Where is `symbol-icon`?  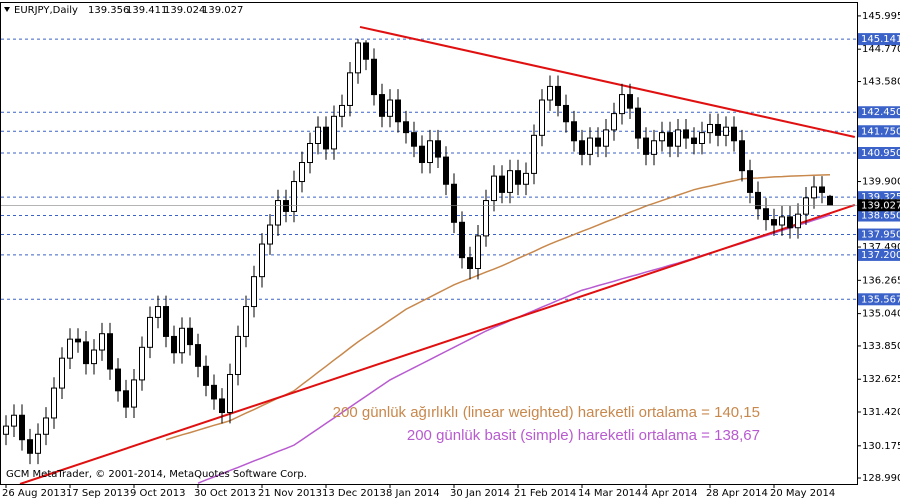
symbol-icon is located at coordinates (7, 9).